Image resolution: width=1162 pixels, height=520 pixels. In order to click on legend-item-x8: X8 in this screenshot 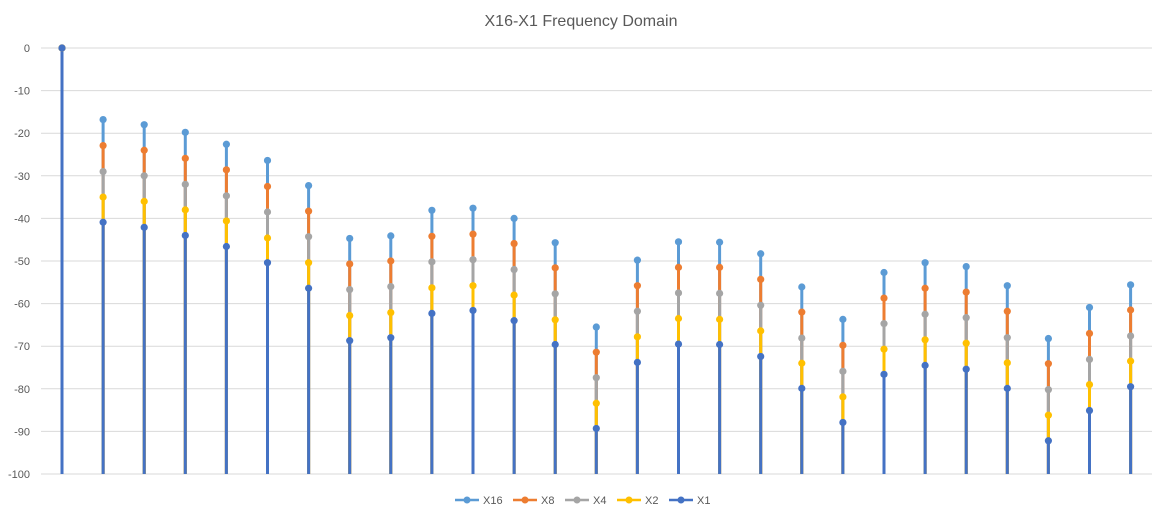, I will do `click(533, 501)`.